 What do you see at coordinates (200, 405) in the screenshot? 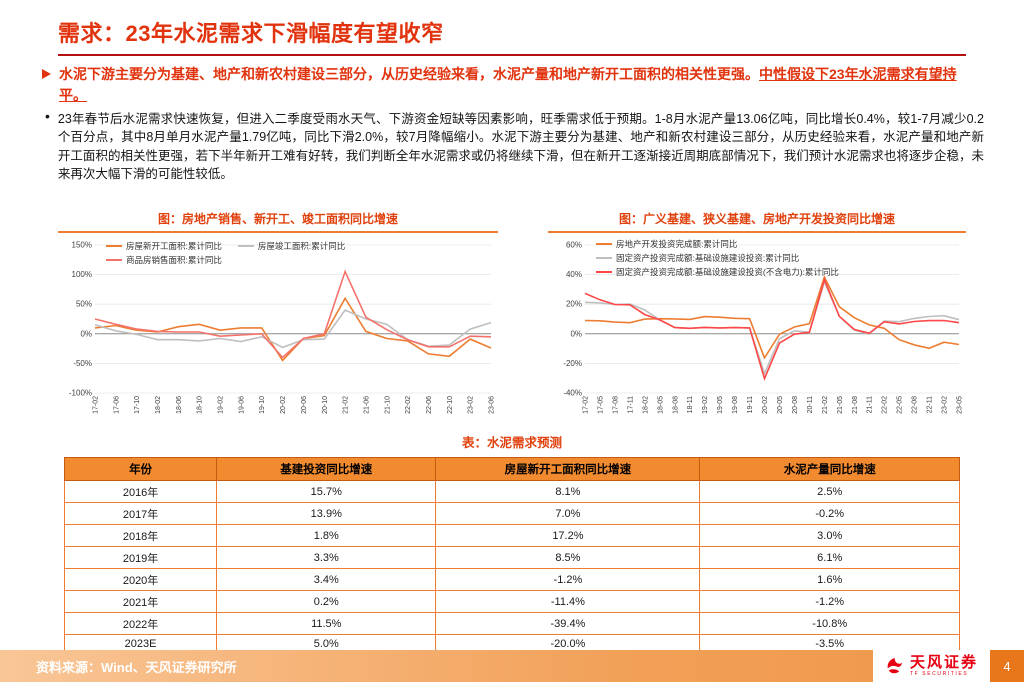
I see `x-tick-label: 18-10` at bounding box center [200, 405].